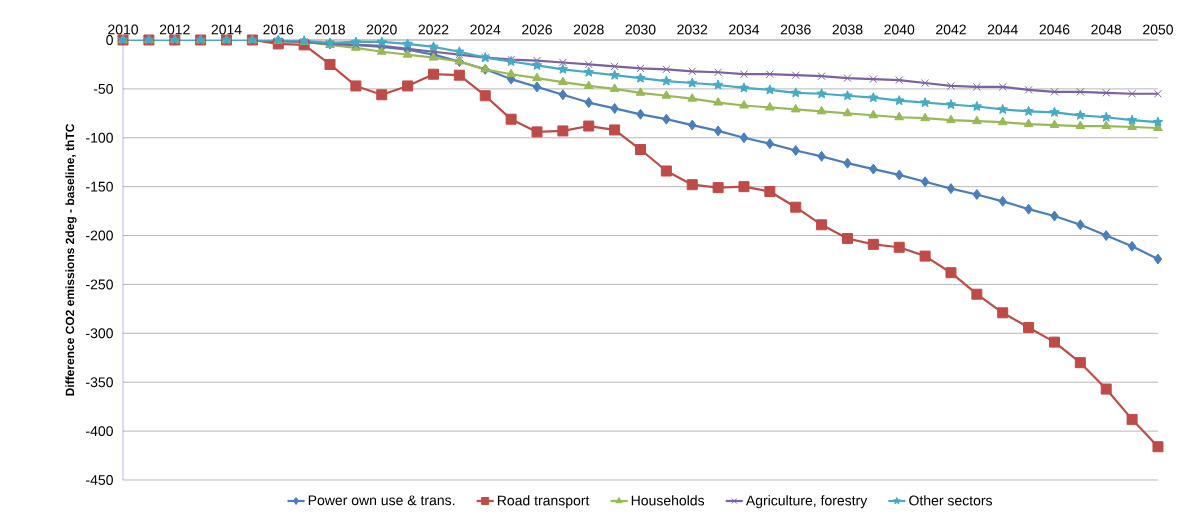 This screenshot has width=1185, height=524. I want to click on x-tick-label: 2034, so click(744, 29).